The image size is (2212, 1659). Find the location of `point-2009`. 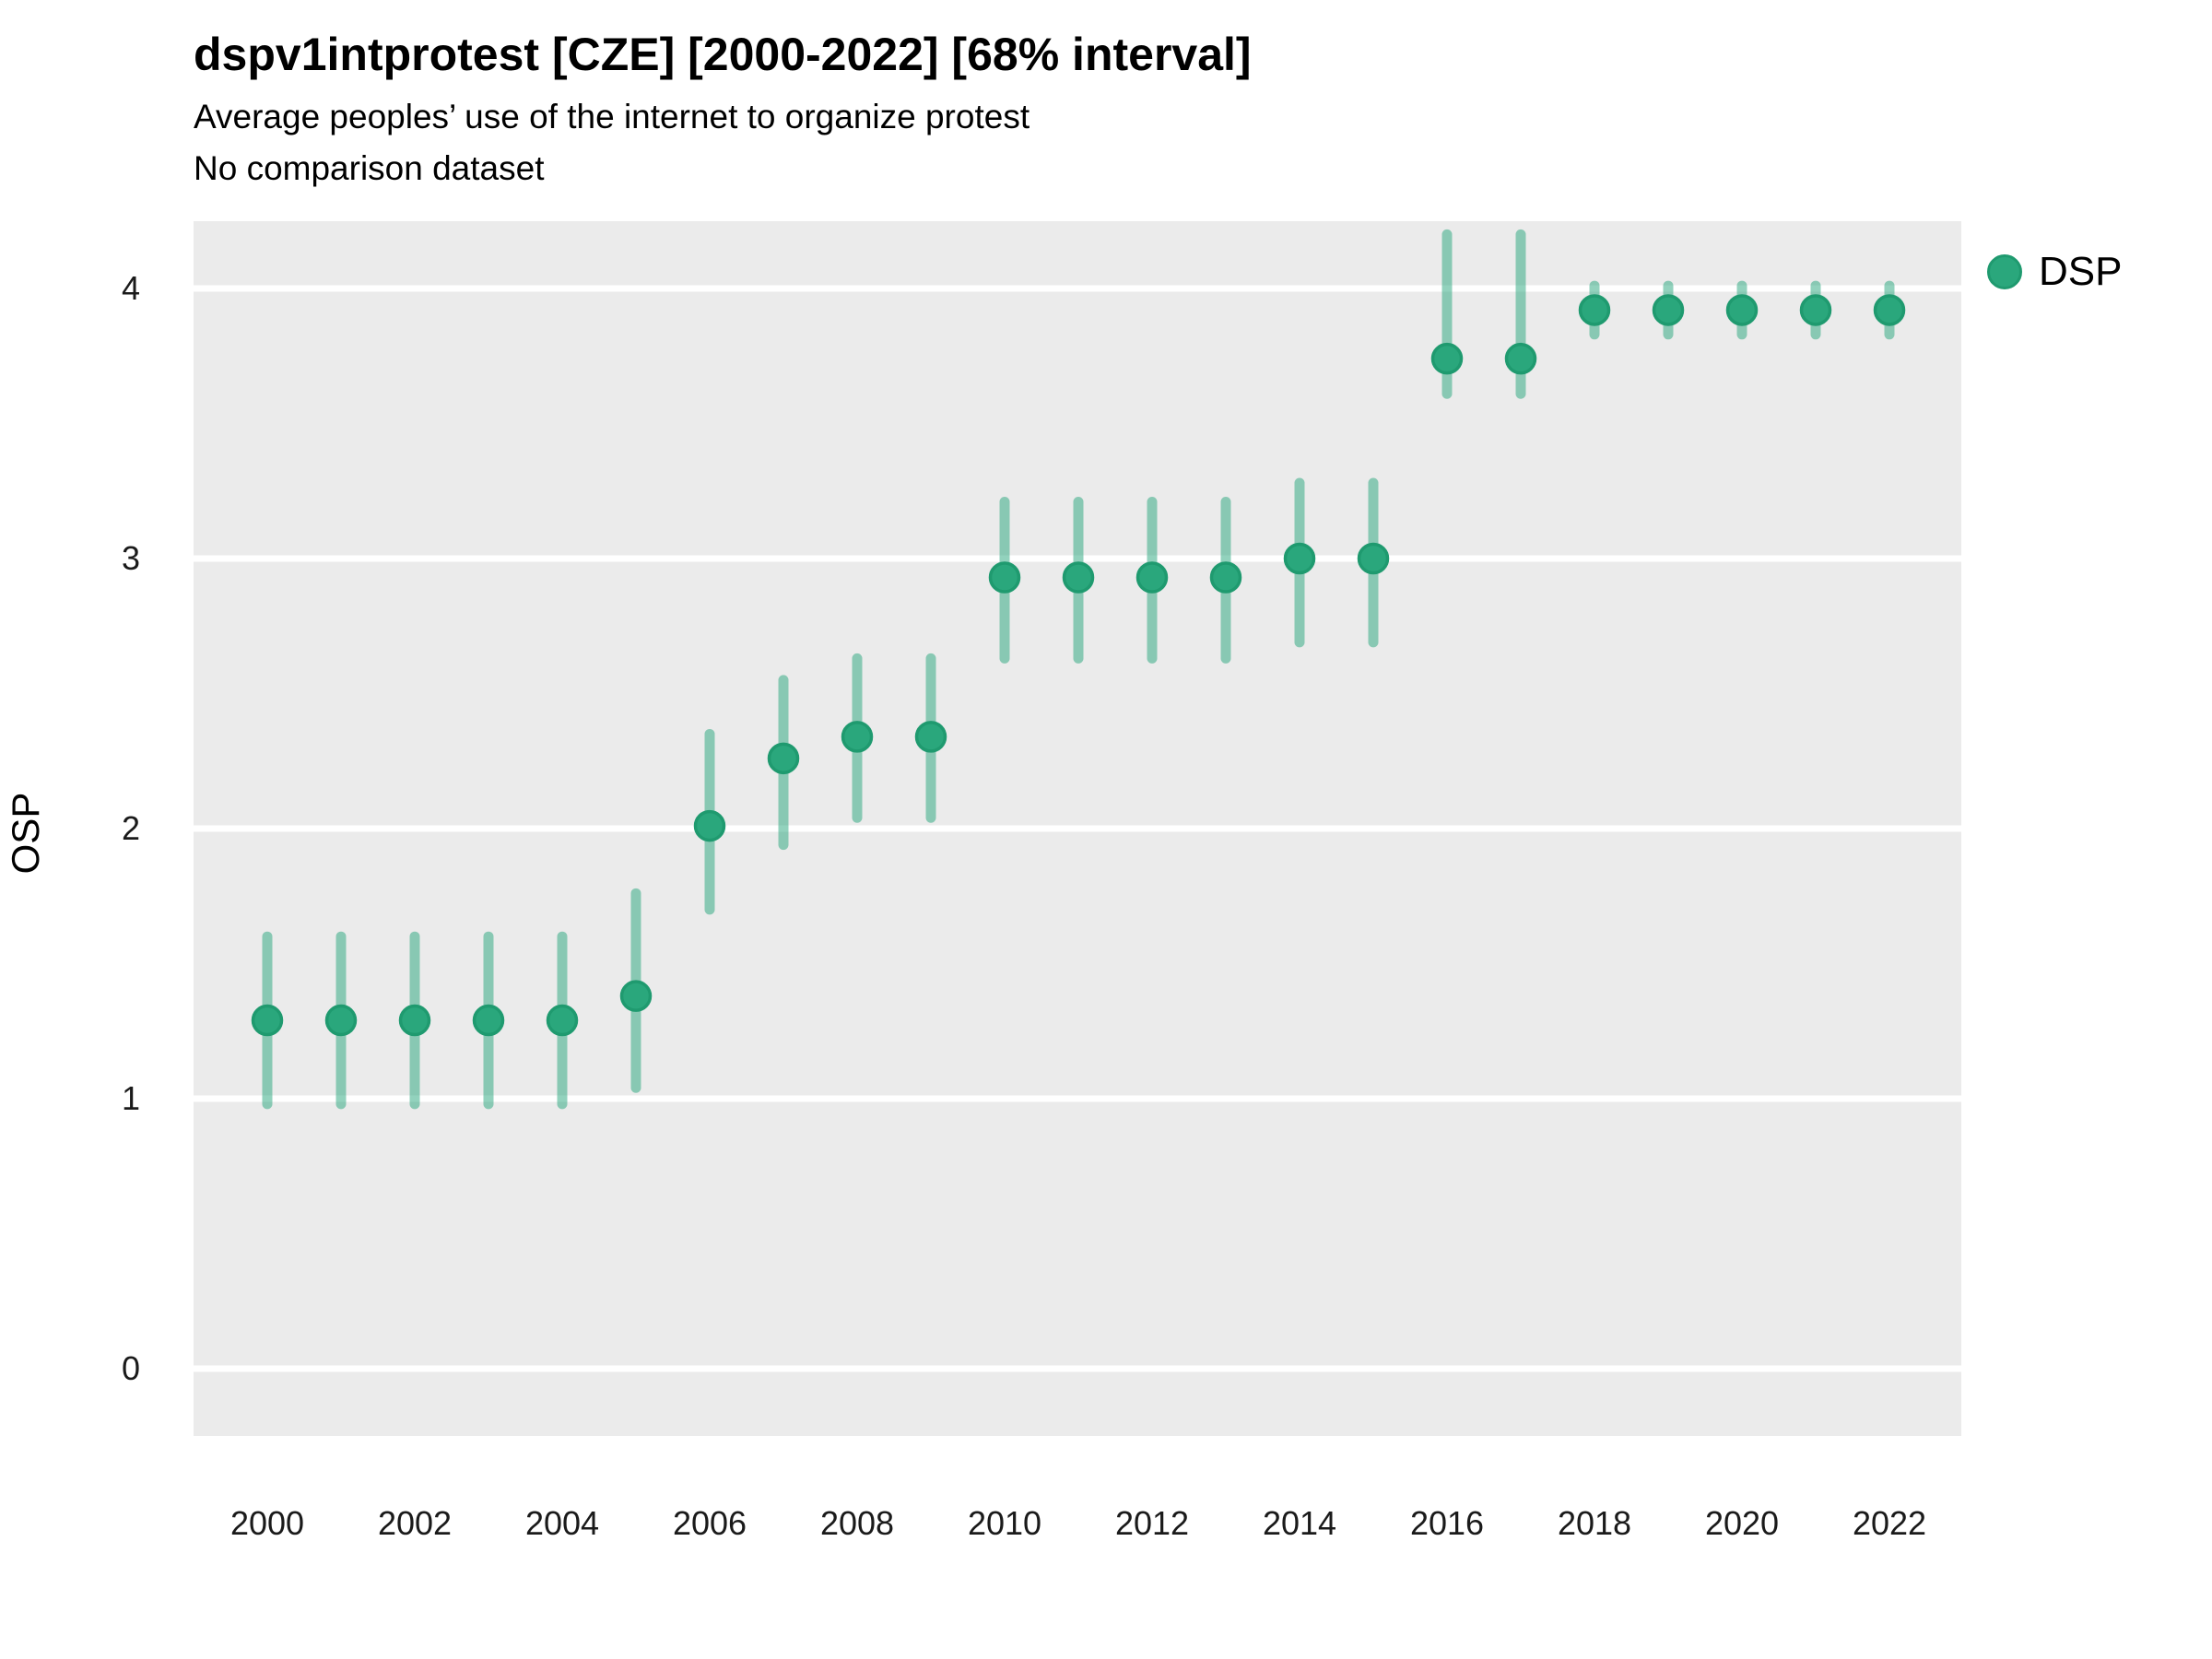

point-2009 is located at coordinates (930, 737).